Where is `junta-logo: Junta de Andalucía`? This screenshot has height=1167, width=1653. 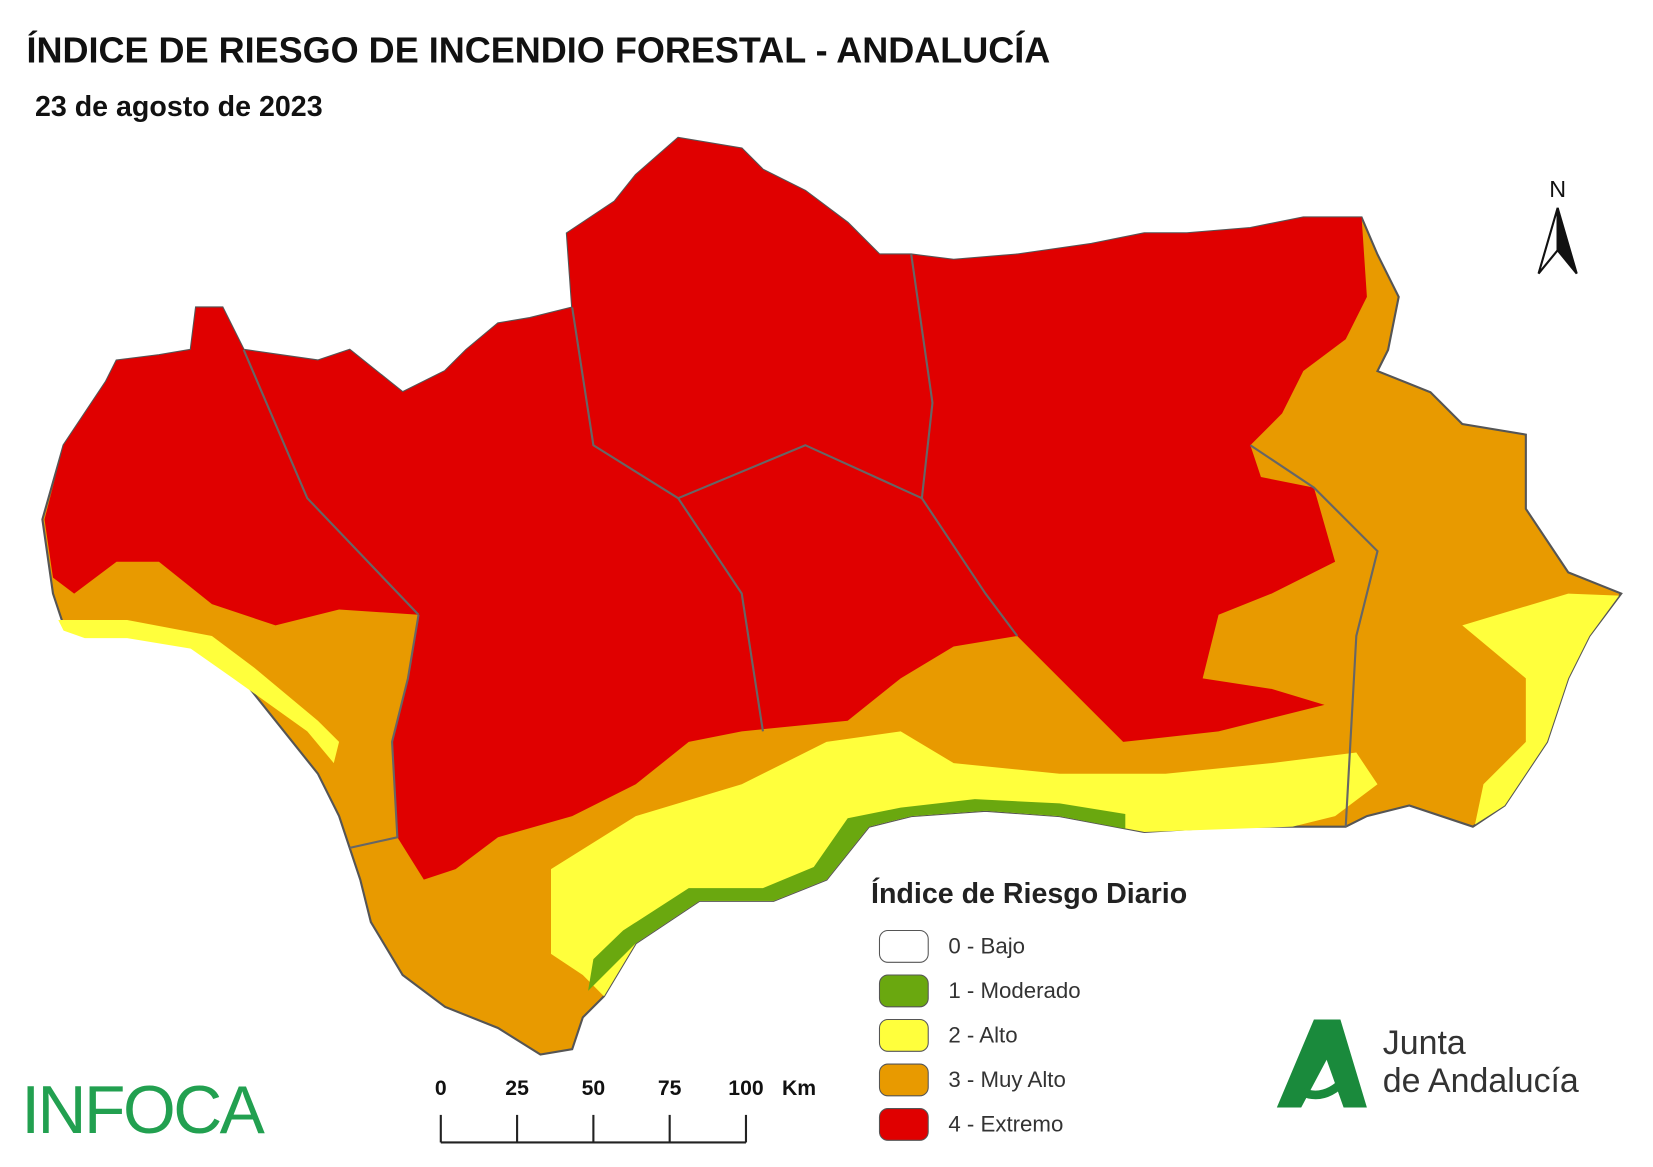 junta-logo: Junta de Andalucía is located at coordinates (1427, 1063).